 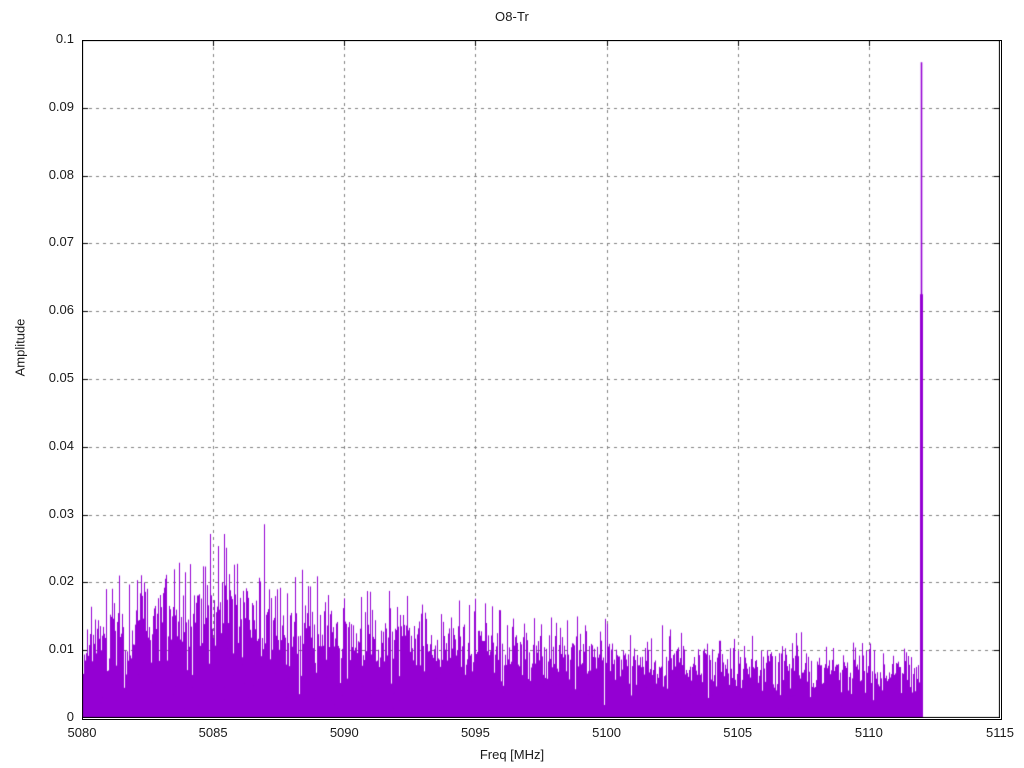 I want to click on x-axis-title: Freq [MHz], so click(x=512, y=754).